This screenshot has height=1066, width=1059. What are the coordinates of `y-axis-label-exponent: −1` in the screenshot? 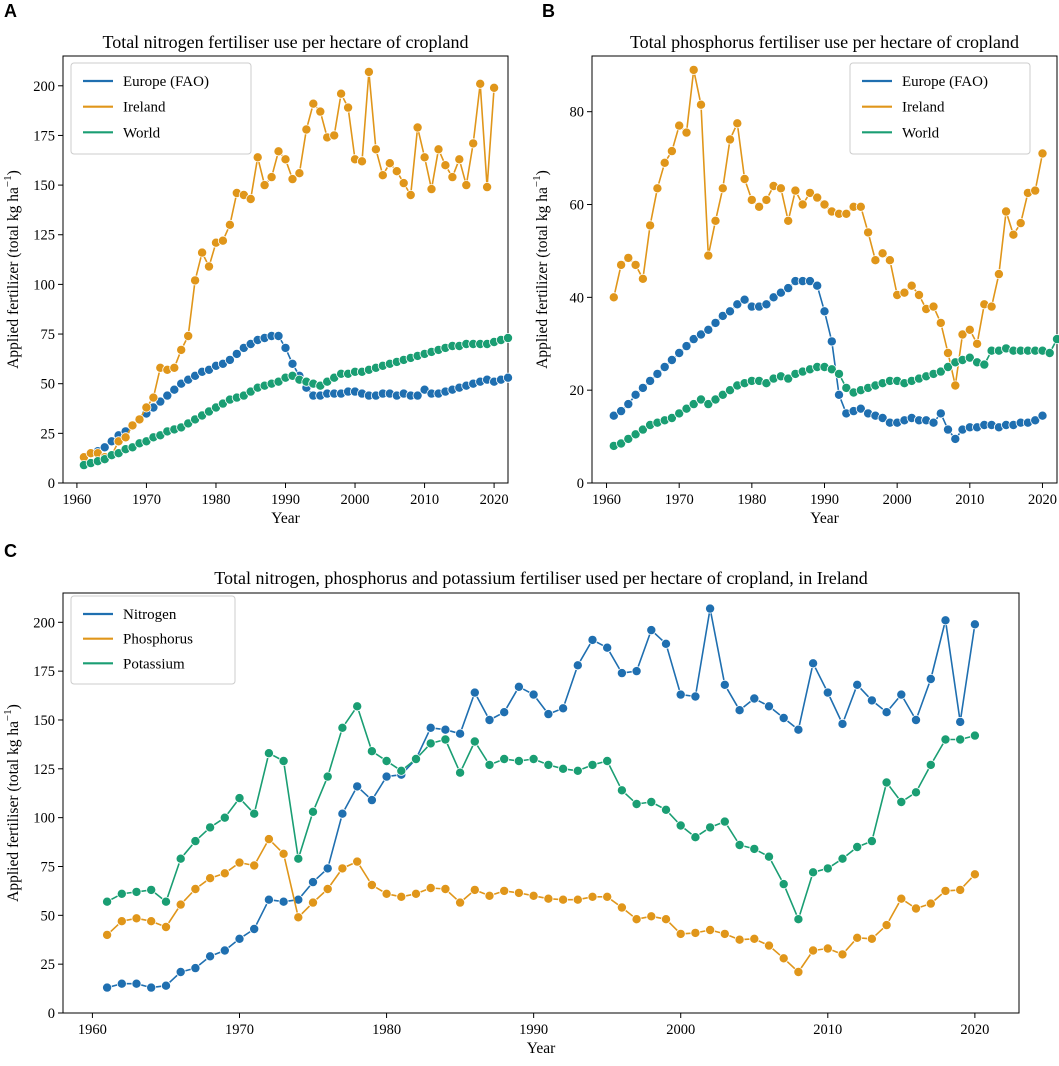 It's located at (8, 715).